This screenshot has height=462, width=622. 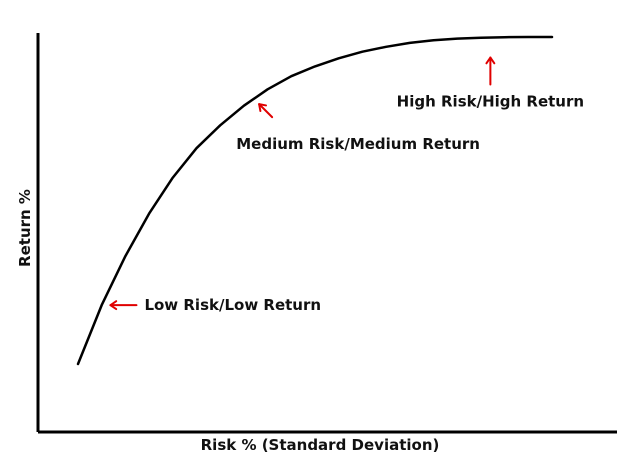 I want to click on annotation-label-high: High Risk/High Return, so click(x=490, y=102).